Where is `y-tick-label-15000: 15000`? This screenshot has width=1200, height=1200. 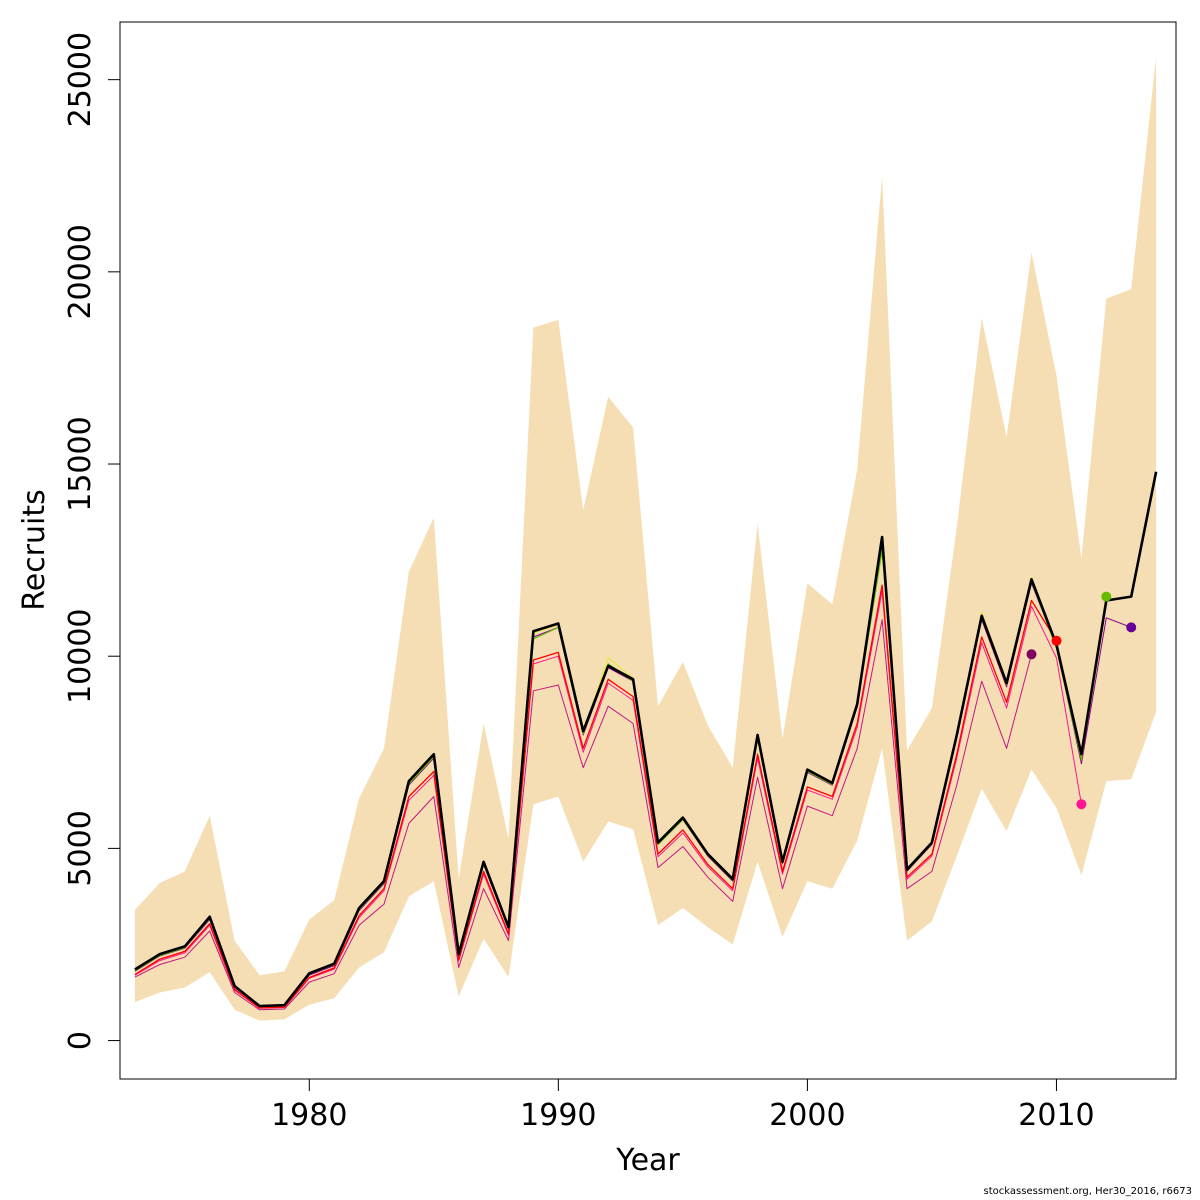
y-tick-label-15000: 15000 is located at coordinates (80, 463).